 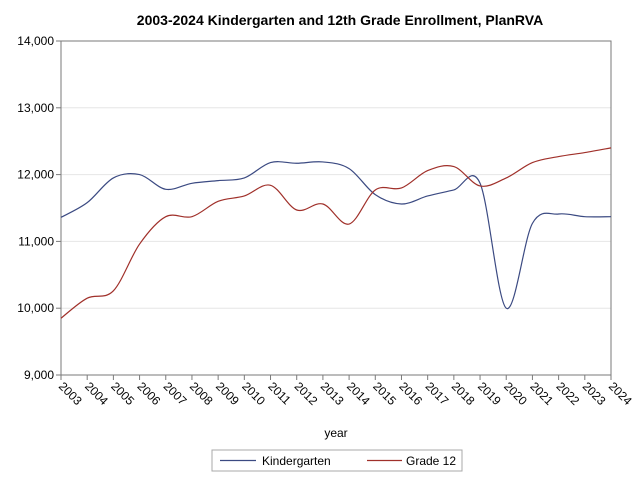 What do you see at coordinates (279, 393) in the screenshot?
I see `x-tick-label: 2011` at bounding box center [279, 393].